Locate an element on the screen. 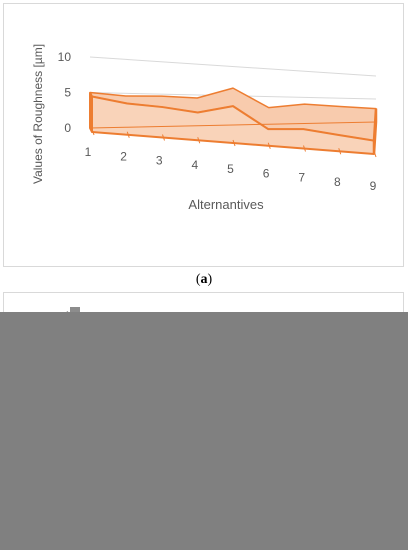 The width and height of the screenshot is (408, 550). caption-close: ) is located at coordinates (210, 279).